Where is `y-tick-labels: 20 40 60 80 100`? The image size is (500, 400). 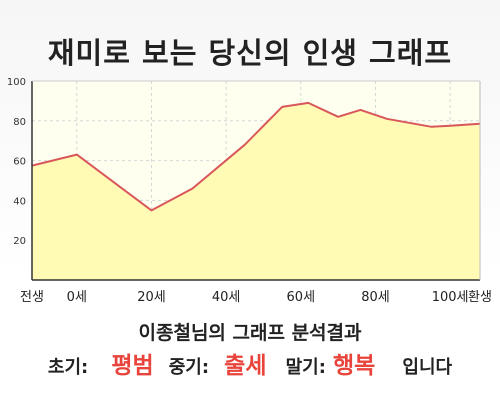 y-tick-labels: 20 40 60 80 100 is located at coordinates (16, 162).